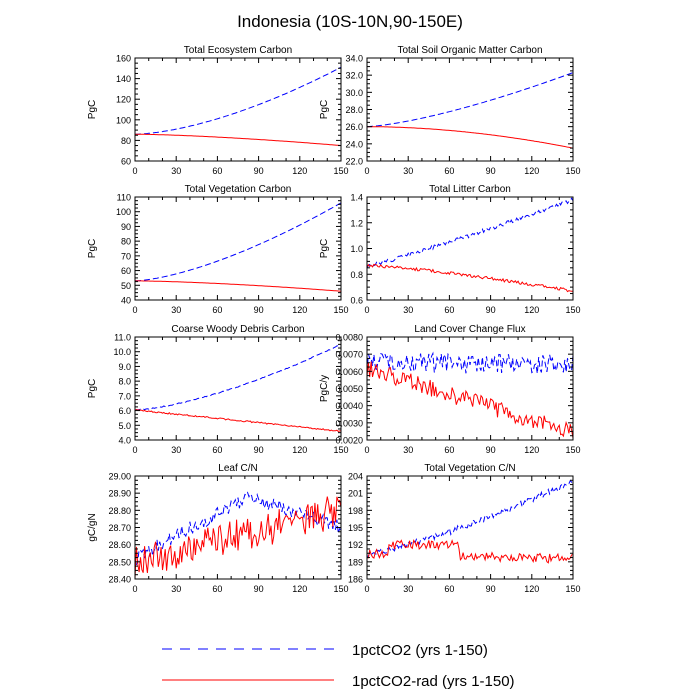  I want to click on y-tick-label: 100, so click(123, 120).